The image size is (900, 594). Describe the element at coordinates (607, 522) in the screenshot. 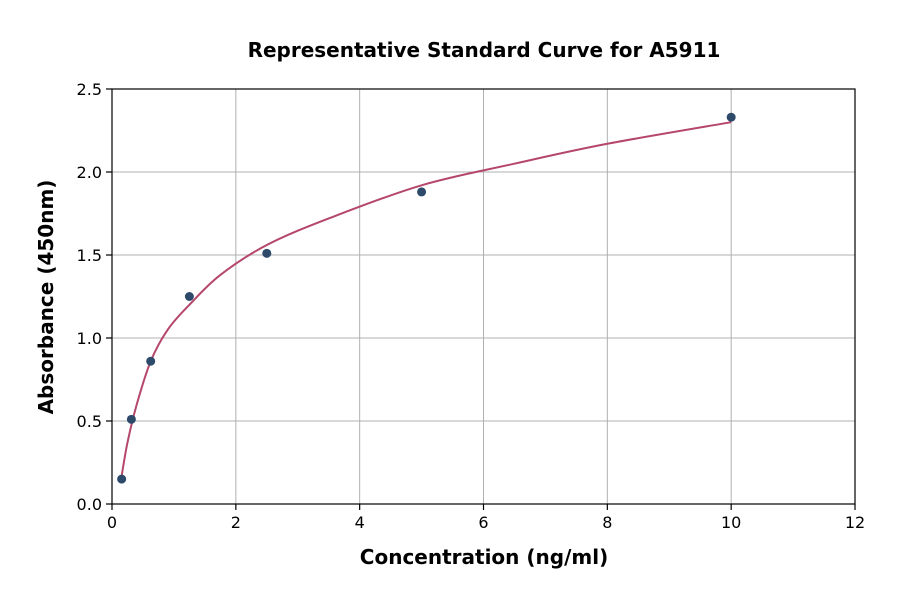

I see `x-tick-label: 8` at that location.